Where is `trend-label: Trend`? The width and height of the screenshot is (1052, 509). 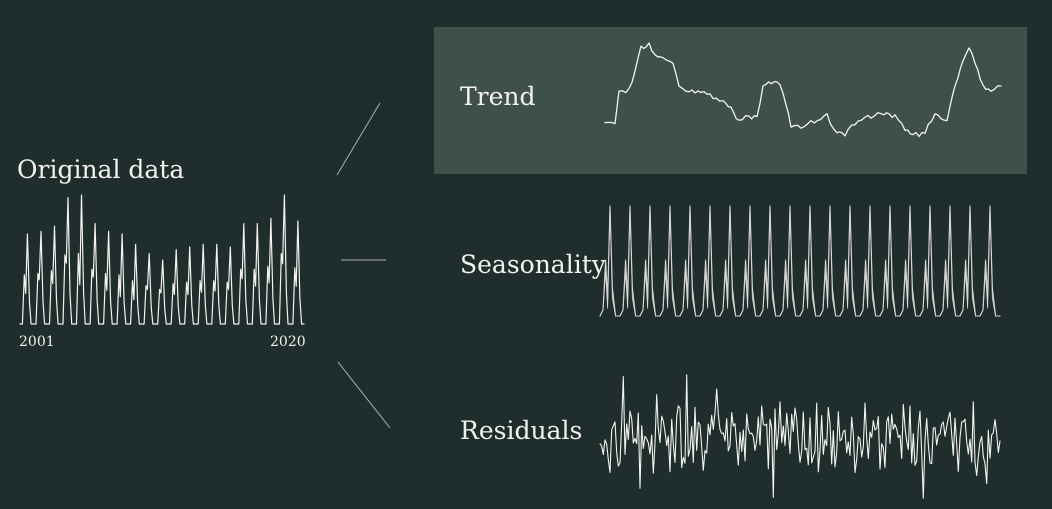
trend-label: Trend is located at coordinates (498, 96).